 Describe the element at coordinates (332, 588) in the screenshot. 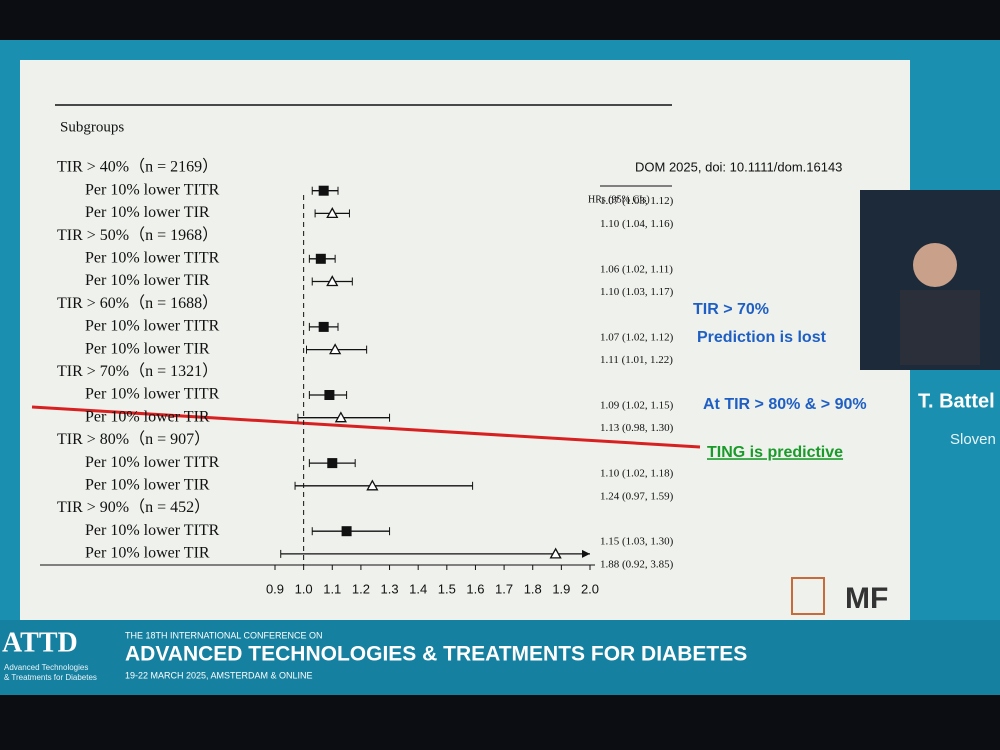

I see `x-tick-label: 1.1` at that location.